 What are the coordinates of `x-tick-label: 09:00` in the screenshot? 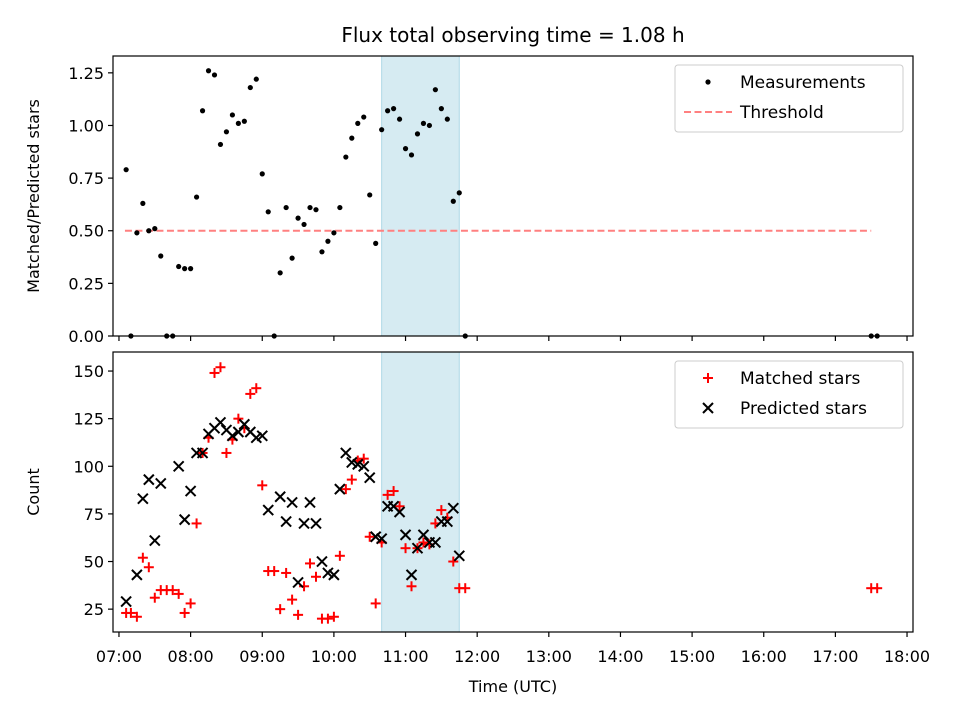 It's located at (262, 656).